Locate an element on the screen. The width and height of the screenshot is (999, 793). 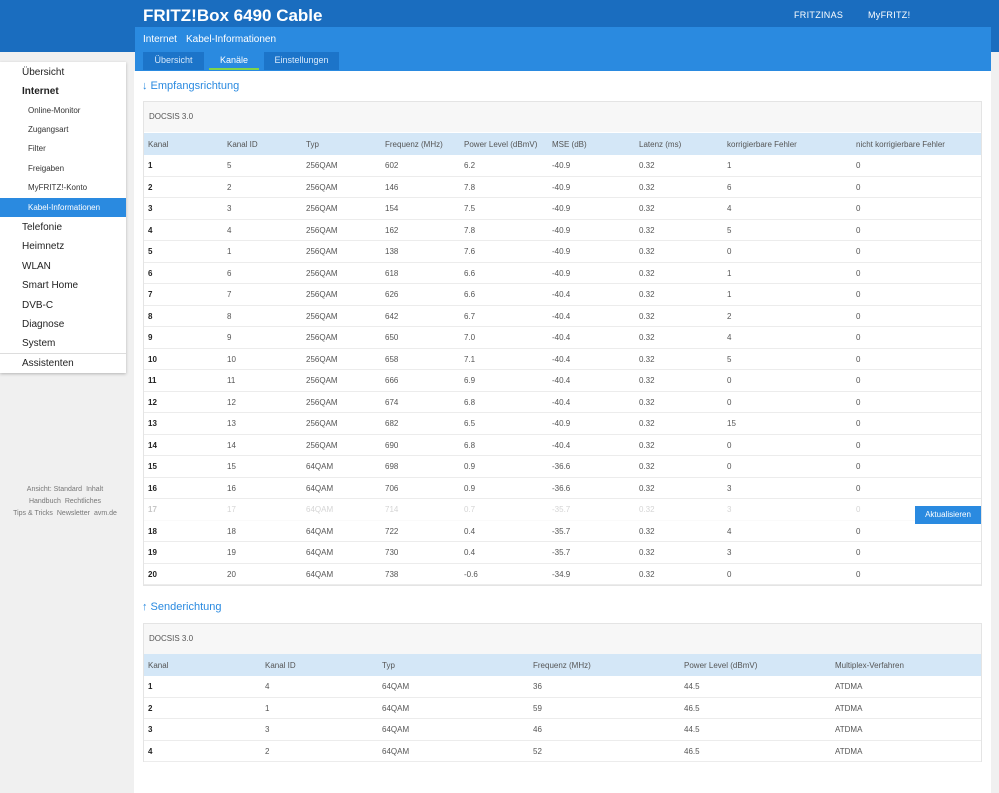
sidebar-item-freigaben: Freigaben is located at coordinates (46, 168).